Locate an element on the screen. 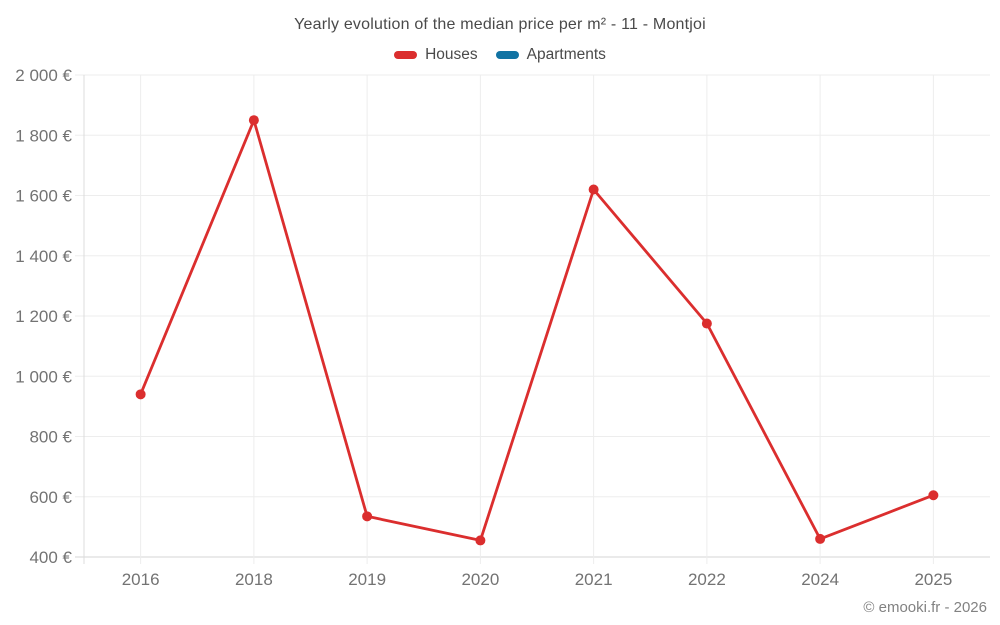  data-point-houses-2019 is located at coordinates (367, 516).